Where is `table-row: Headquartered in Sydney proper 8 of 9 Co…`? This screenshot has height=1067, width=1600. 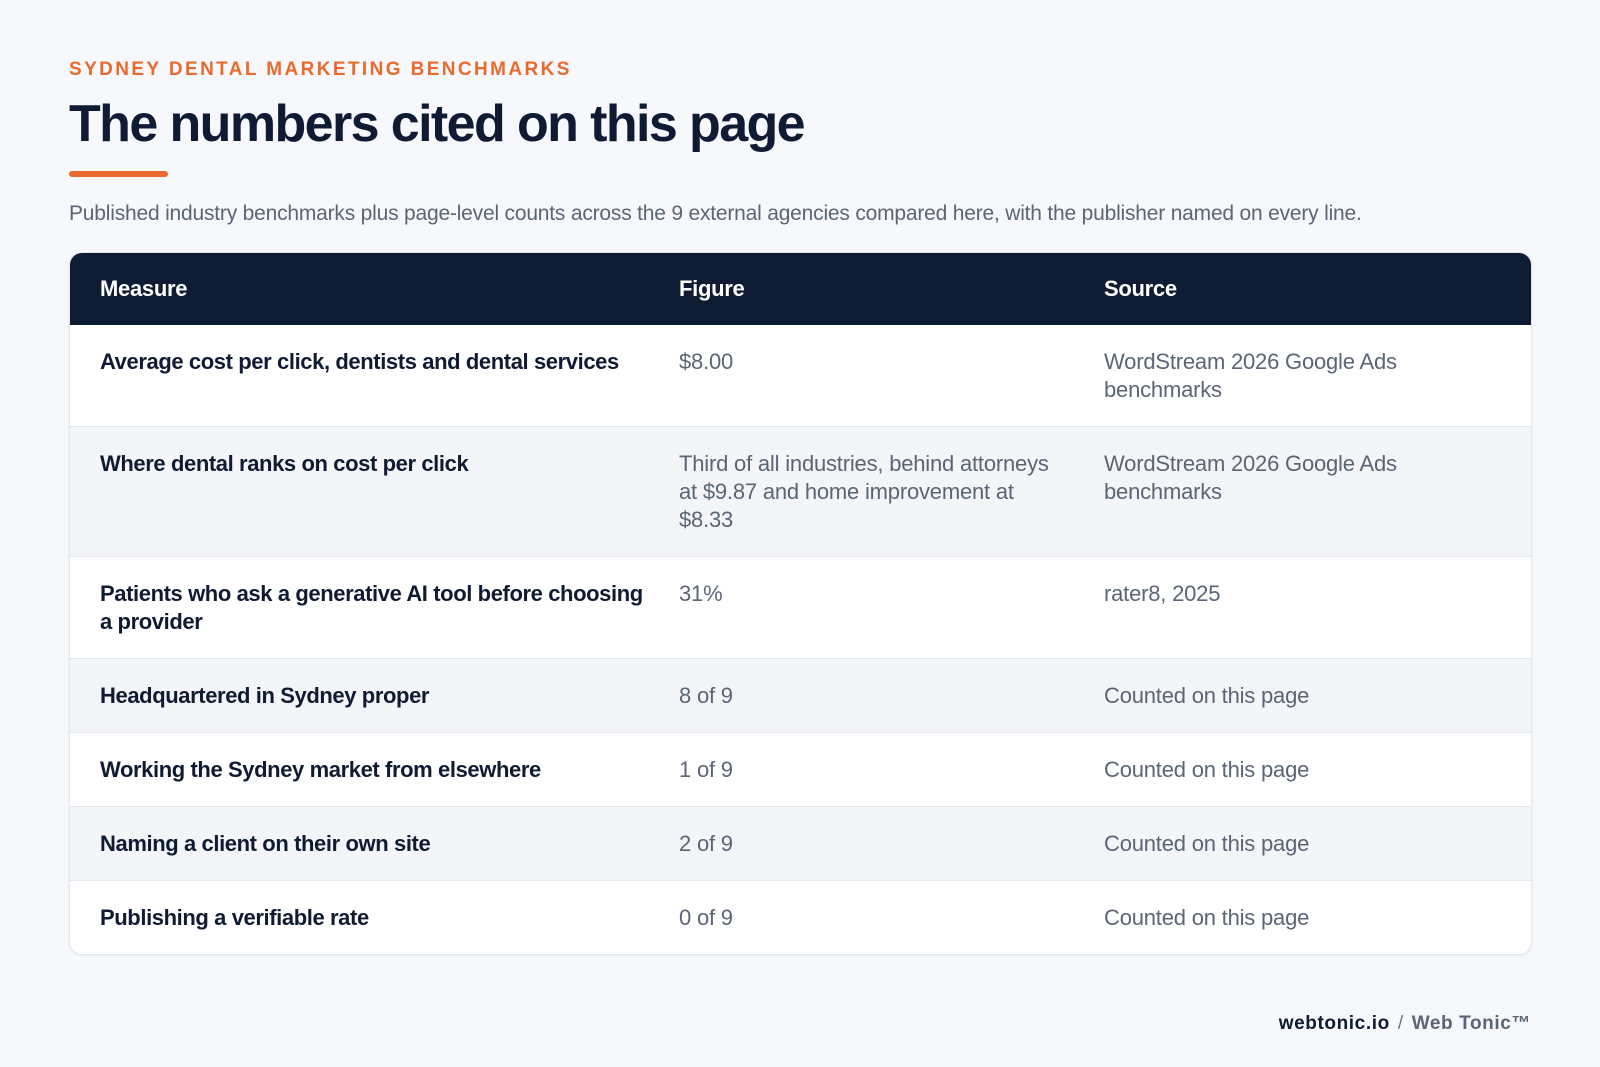
table-row: Headquartered in Sydney proper 8 of 9 Co… is located at coordinates (800, 695).